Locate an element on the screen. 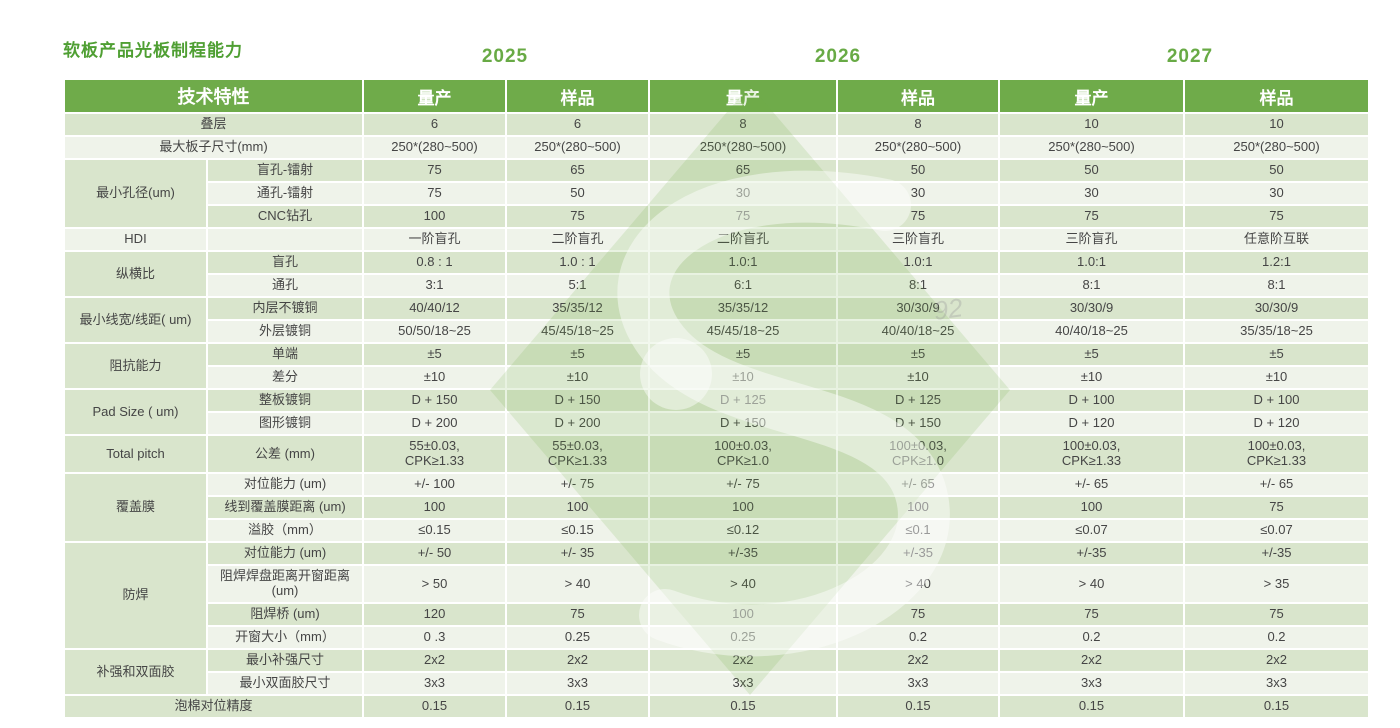 The image size is (1400, 728). value-cell: 8 is located at coordinates (743, 124).